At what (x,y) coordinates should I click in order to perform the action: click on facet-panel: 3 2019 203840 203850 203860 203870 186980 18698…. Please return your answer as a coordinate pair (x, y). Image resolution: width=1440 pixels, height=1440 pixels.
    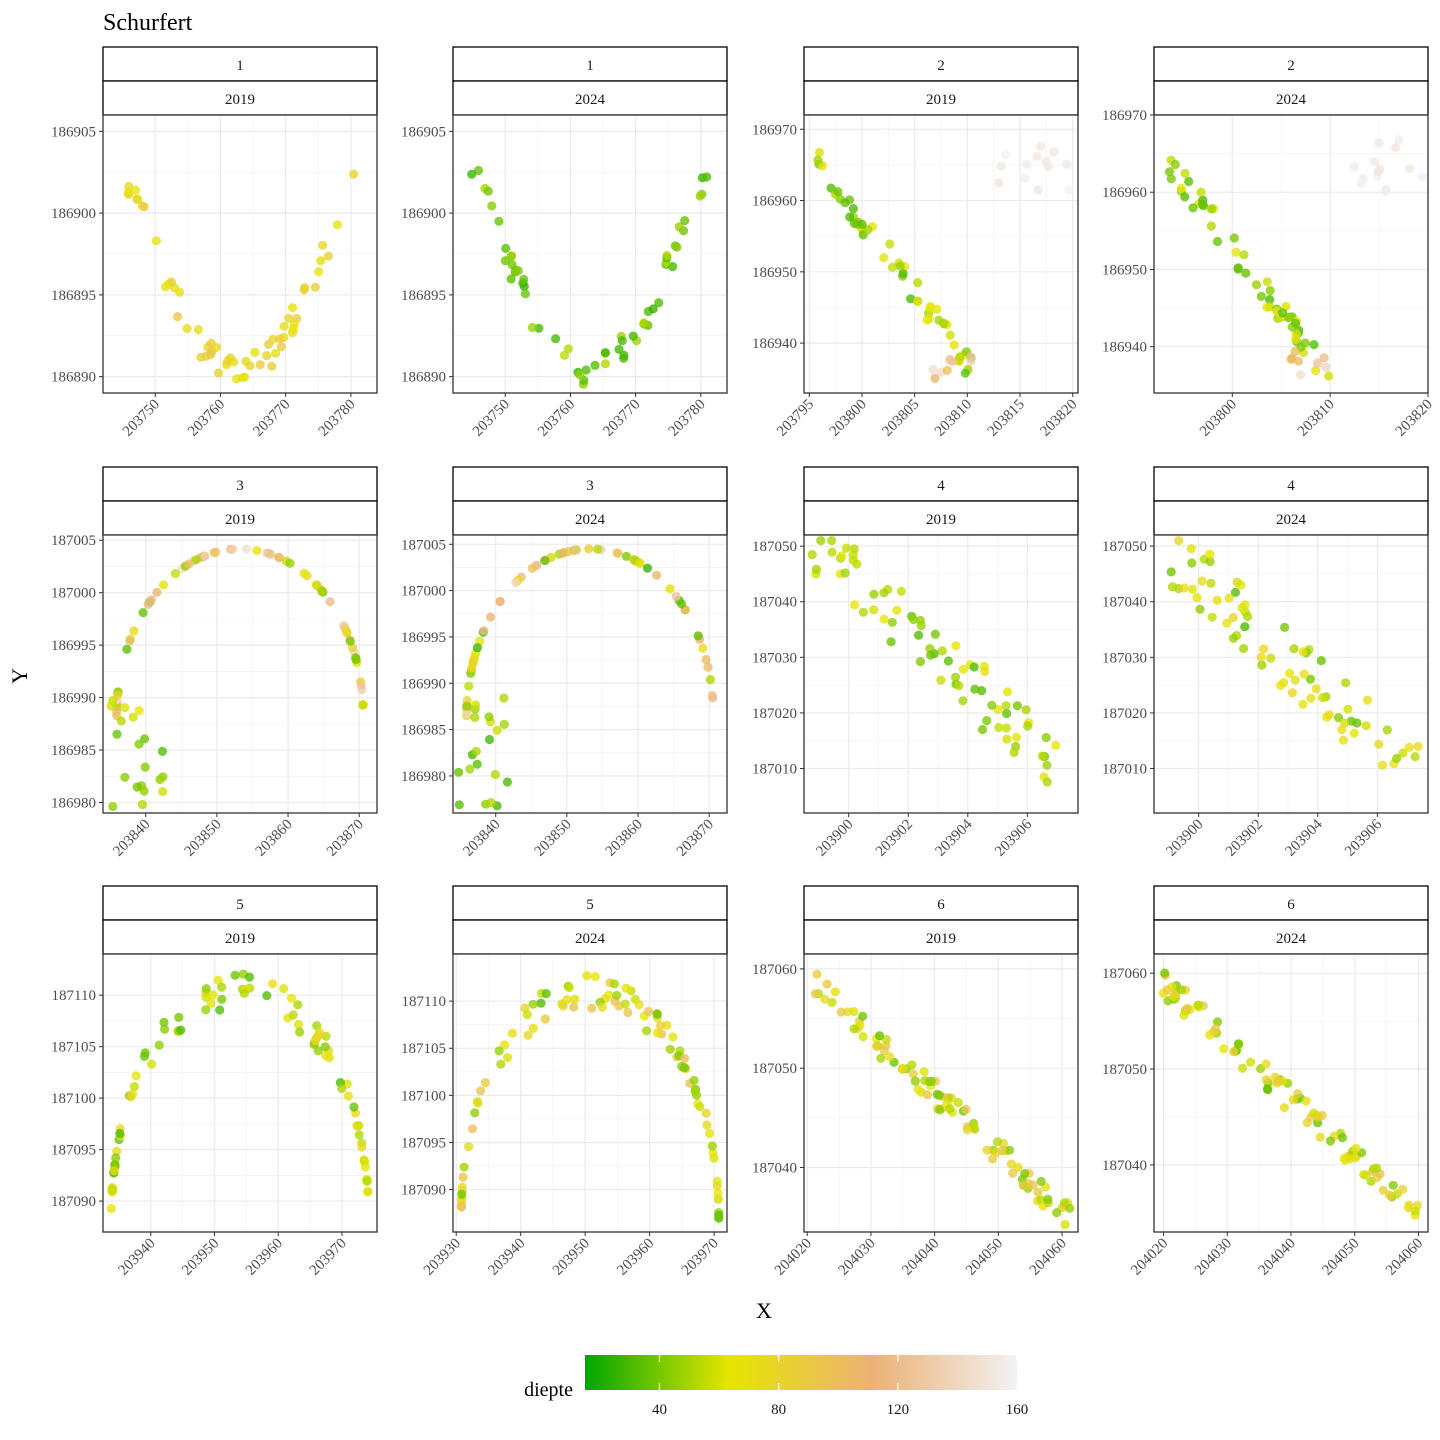
    Looking at the image, I should click on (214, 663).